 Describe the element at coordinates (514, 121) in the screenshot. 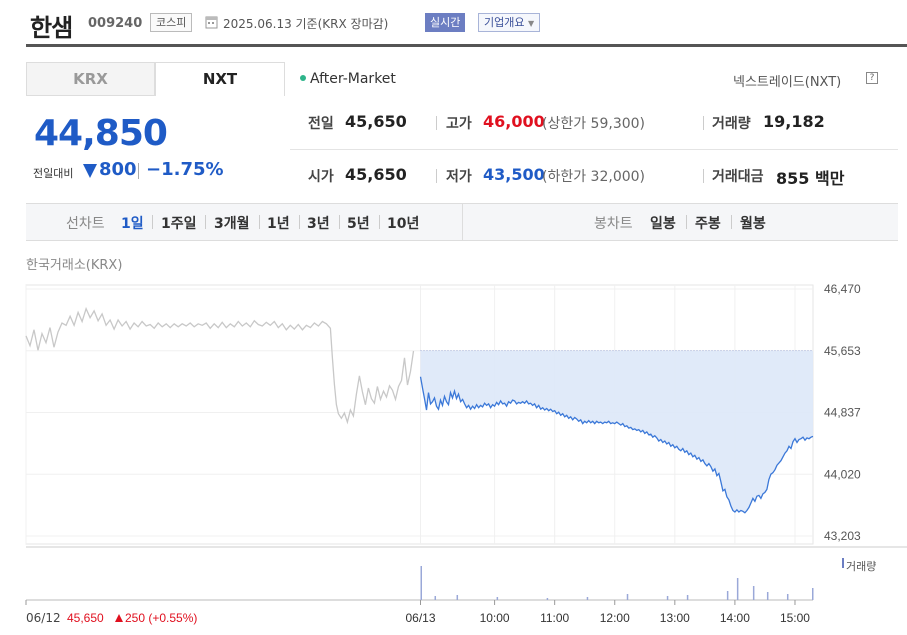

I see `high-value: 46,000` at that location.